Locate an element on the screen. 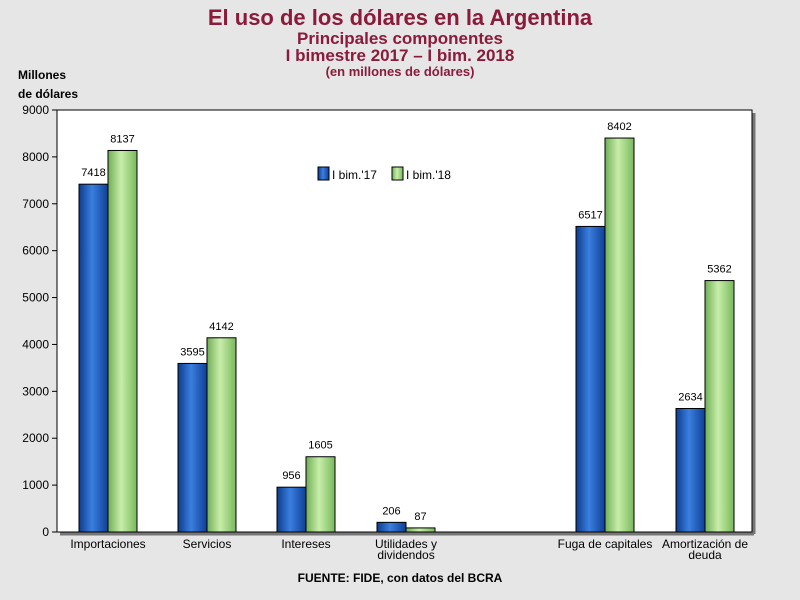 This screenshot has height=600, width=800. chart-subtitle-2: I bimestre 2017 – I bim. 2018 is located at coordinates (400, 55).